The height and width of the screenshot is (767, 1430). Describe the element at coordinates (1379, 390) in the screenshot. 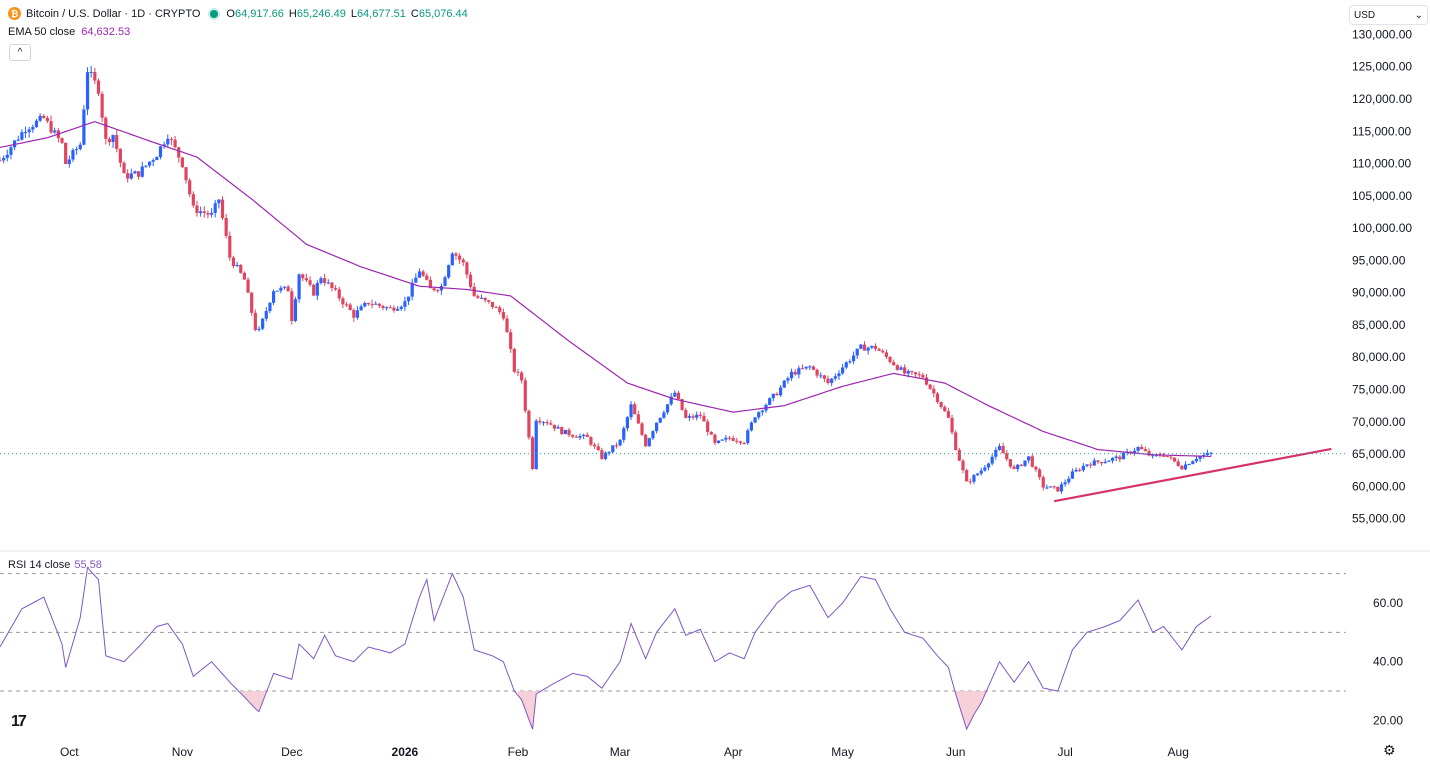

I see `price-tick-label: 75,000.00` at that location.